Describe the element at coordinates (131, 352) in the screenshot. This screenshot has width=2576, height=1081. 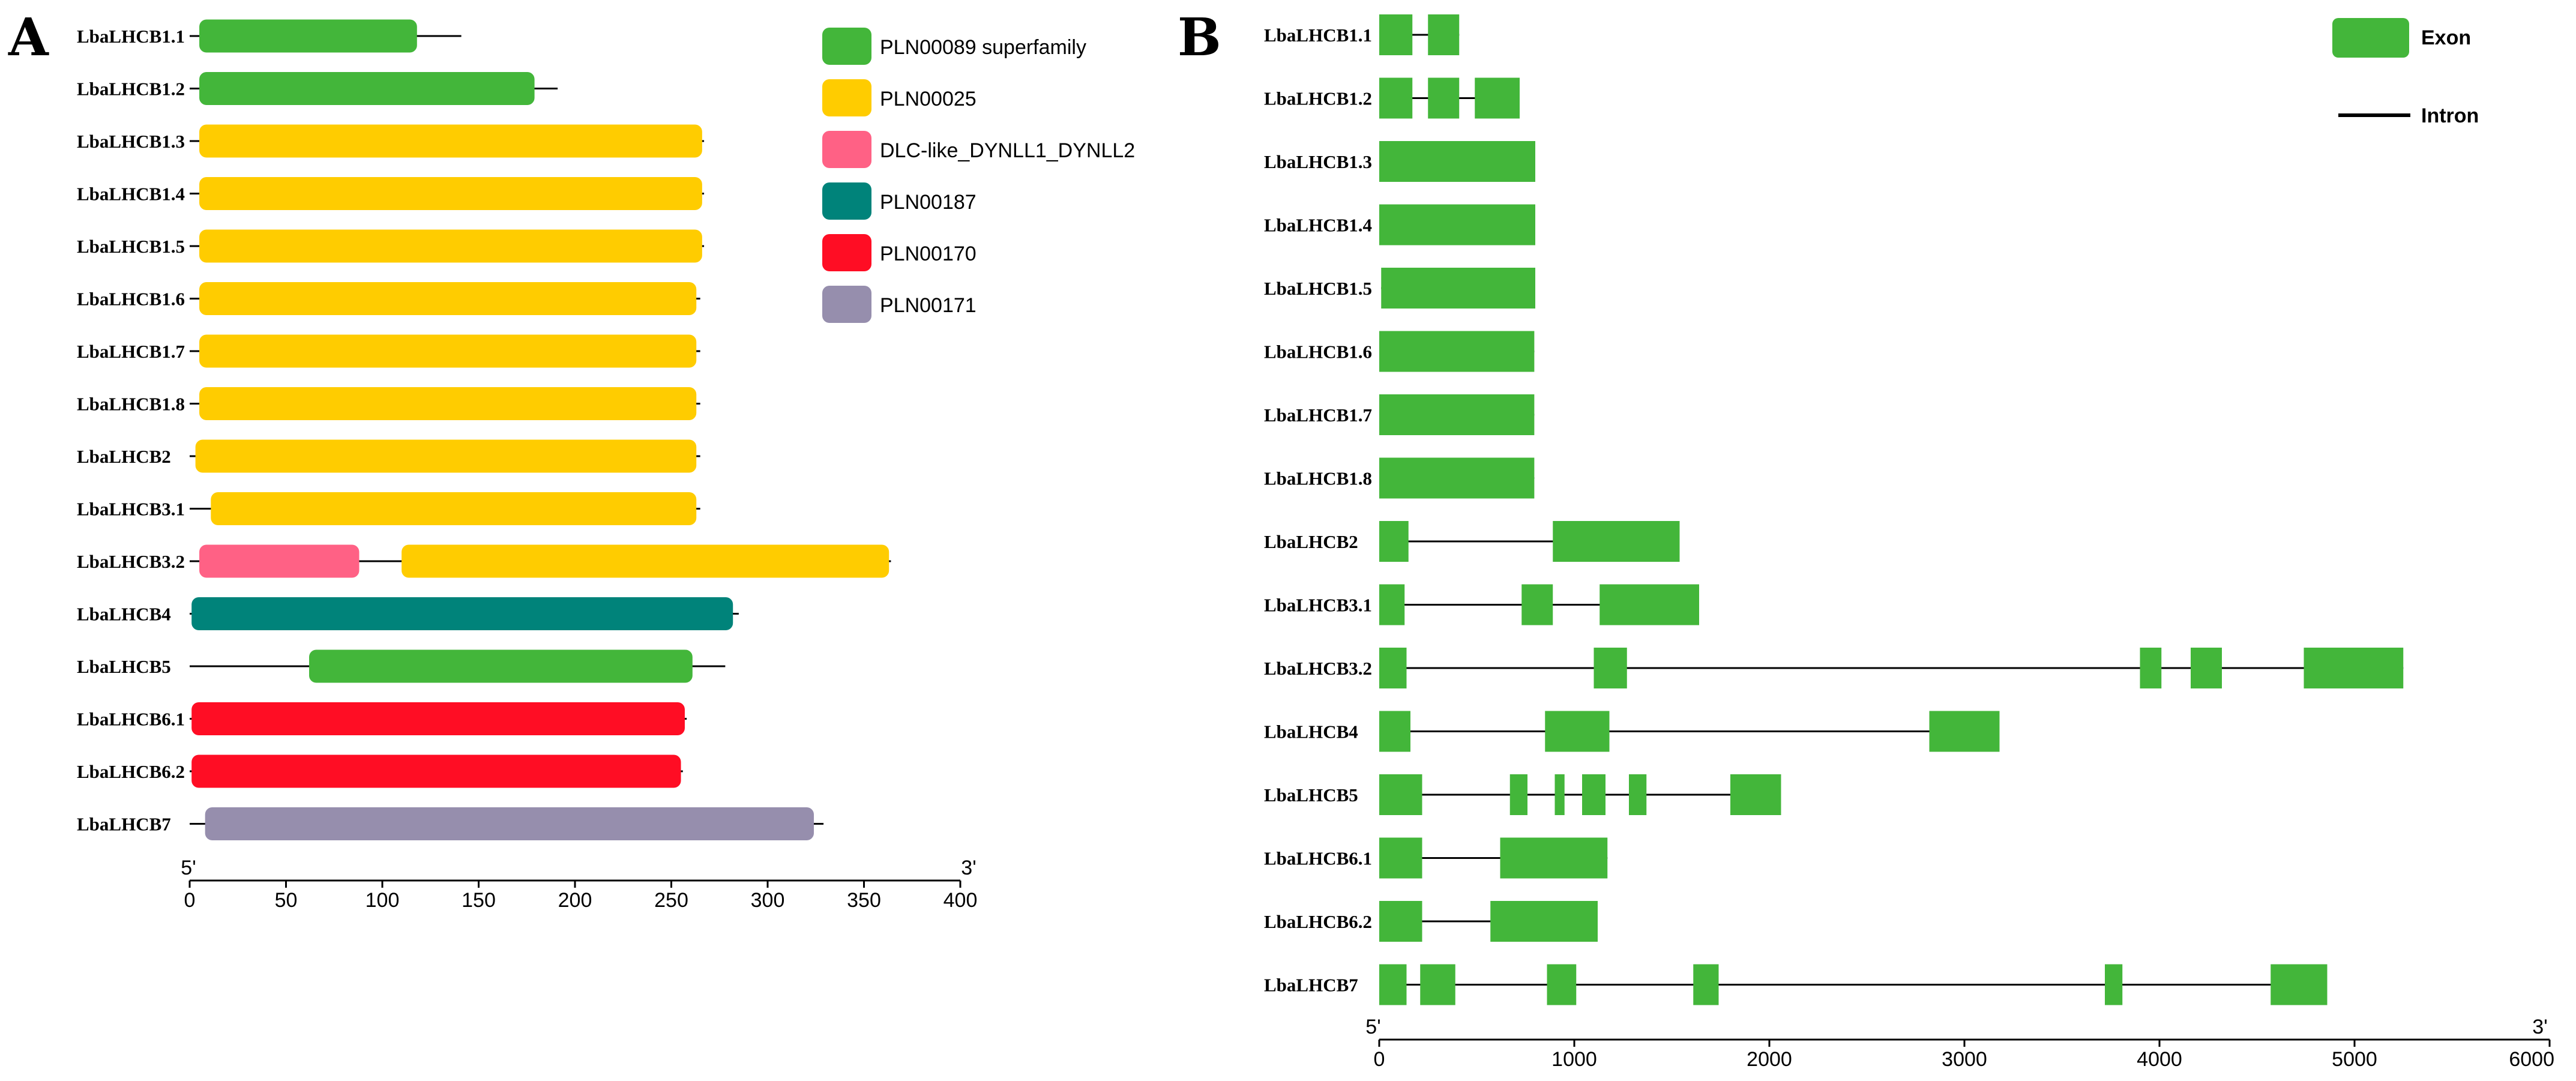
I see `gene-label-a: LbaLHCB1.7` at that location.